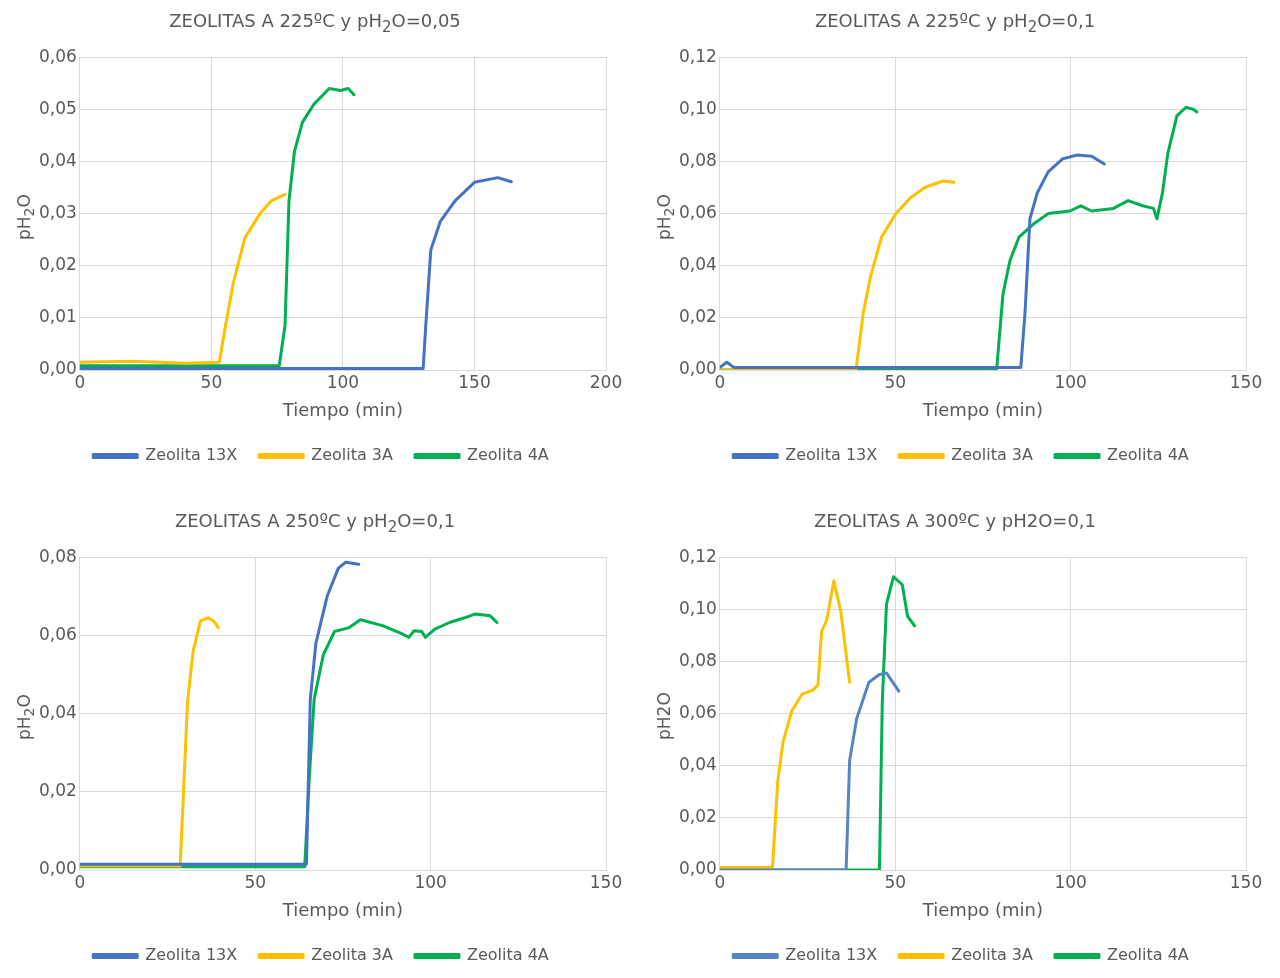 Image resolution: width=1280 pixels, height=978 pixels. What do you see at coordinates (315, 523) in the screenshot?
I see `chart-title: ZEOLITAS A 250ºC y pH$_{2}$O=0,1` at bounding box center [315, 523].